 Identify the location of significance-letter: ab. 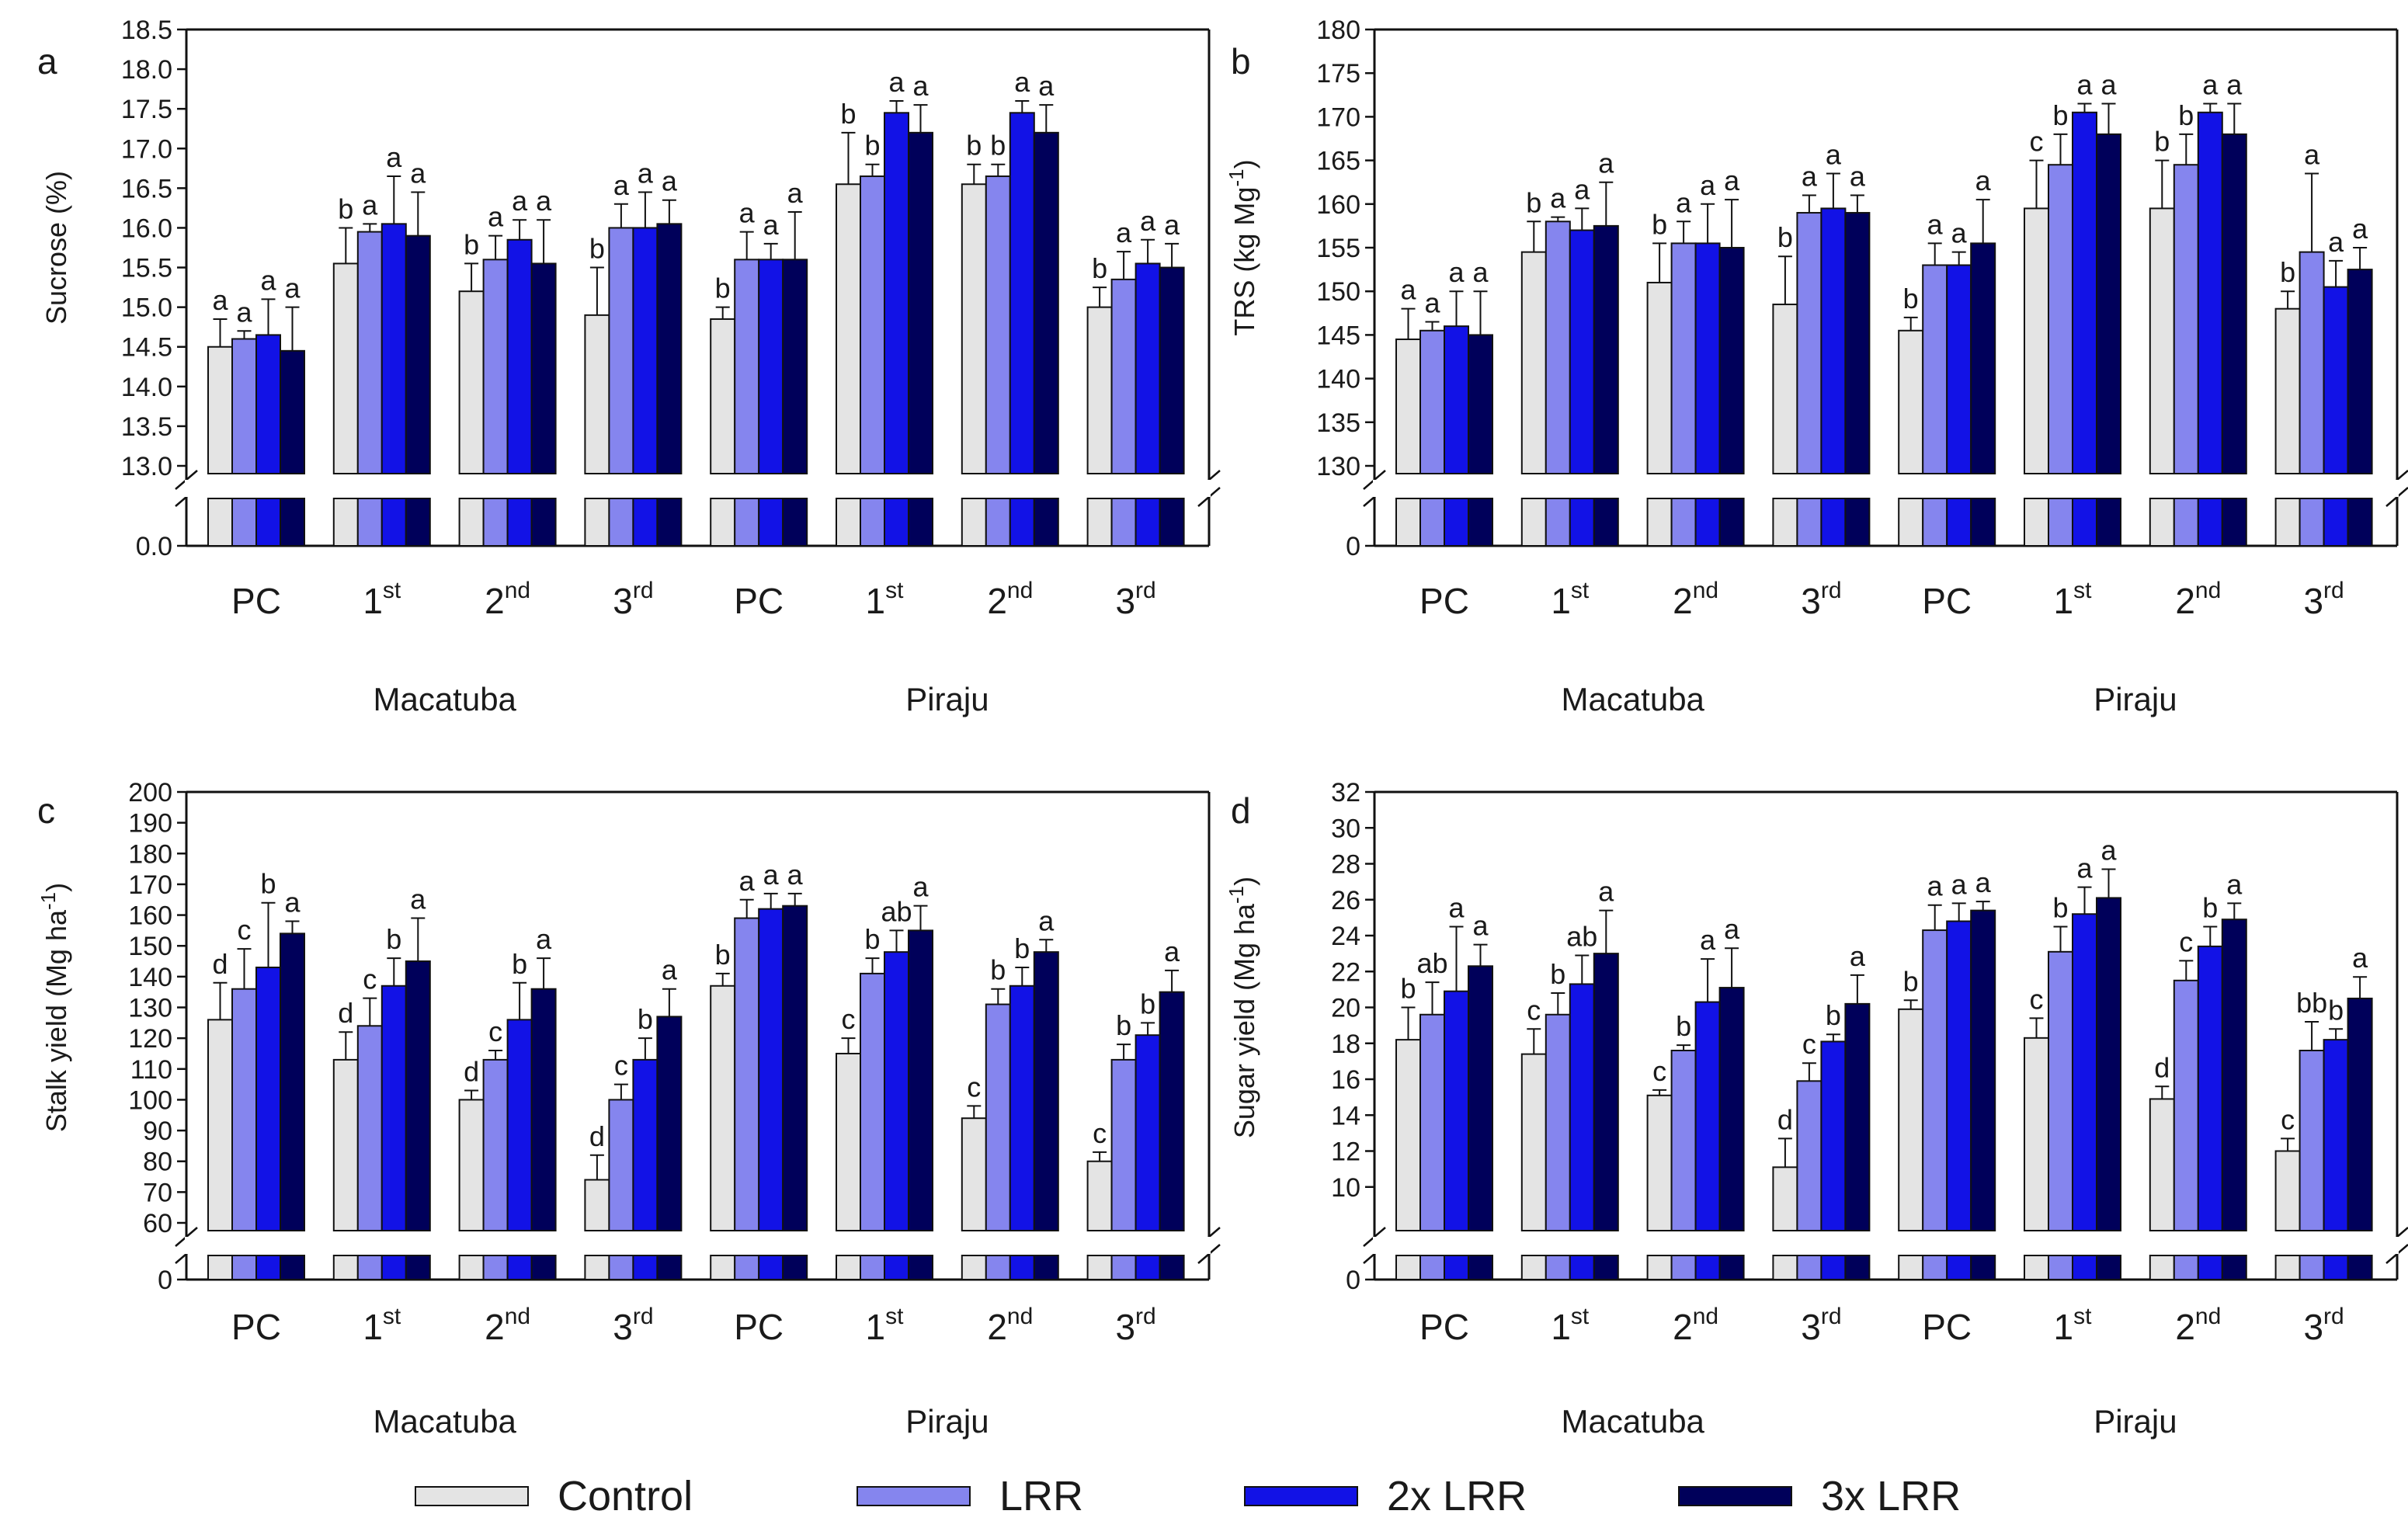
(1581, 936).